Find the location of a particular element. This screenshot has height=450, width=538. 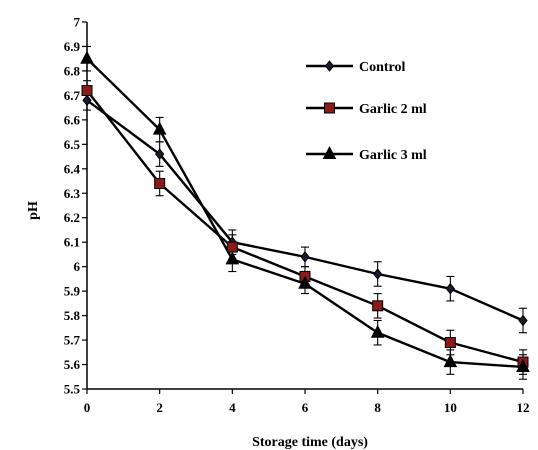

y-tick-label: 6.2 is located at coordinates (72, 217).